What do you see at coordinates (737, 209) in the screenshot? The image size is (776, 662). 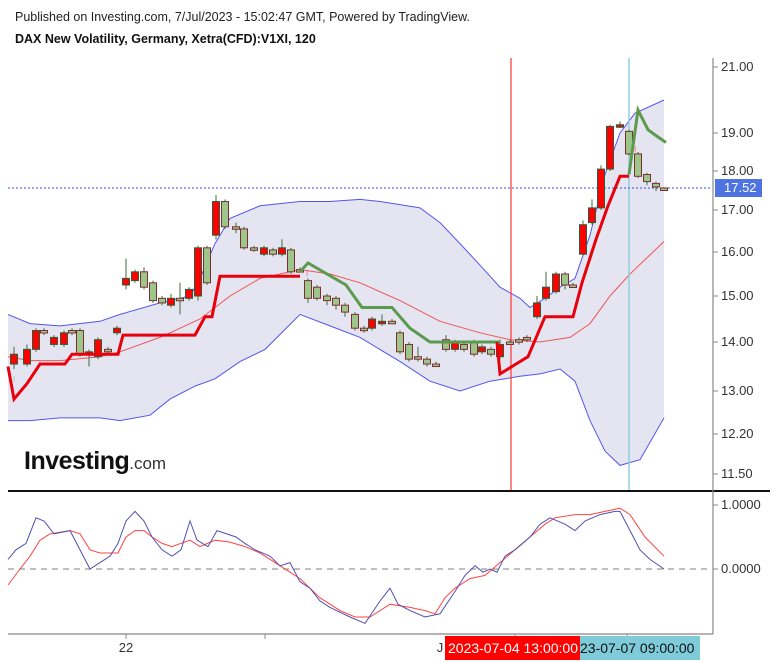 I see `price-tick-label: 17.00` at bounding box center [737, 209].